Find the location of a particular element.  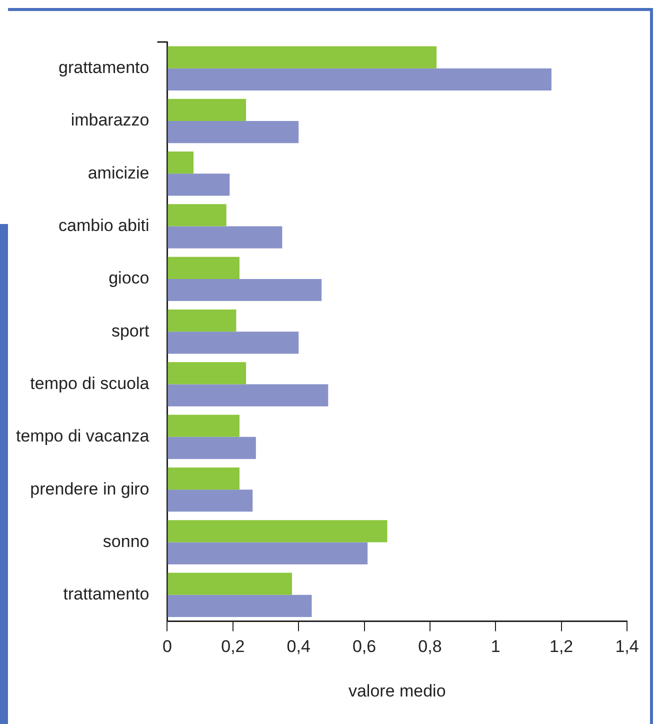

y-tick-label: sport is located at coordinates (130, 330).